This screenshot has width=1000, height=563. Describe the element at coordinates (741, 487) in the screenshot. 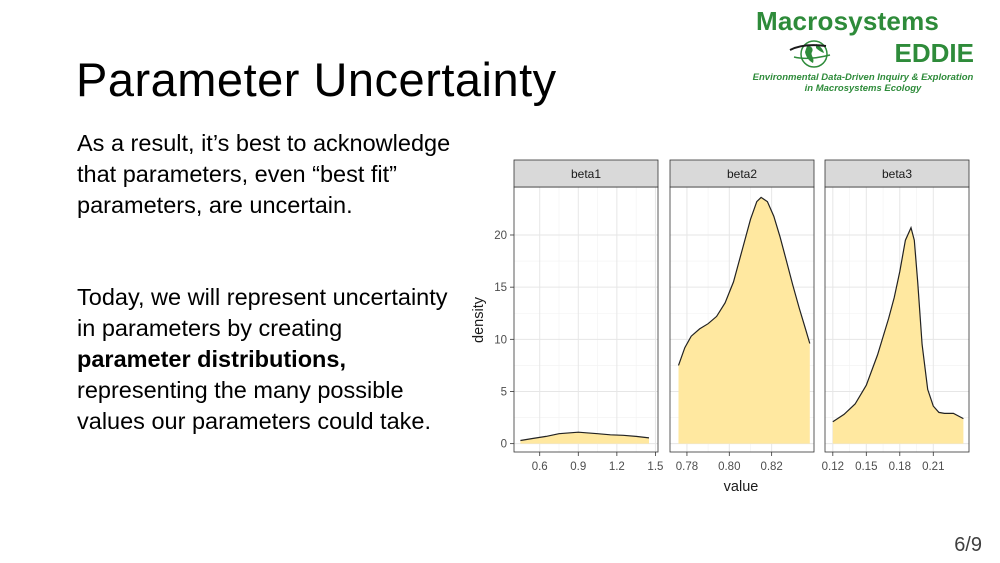

I see `x-axis-title: value` at that location.